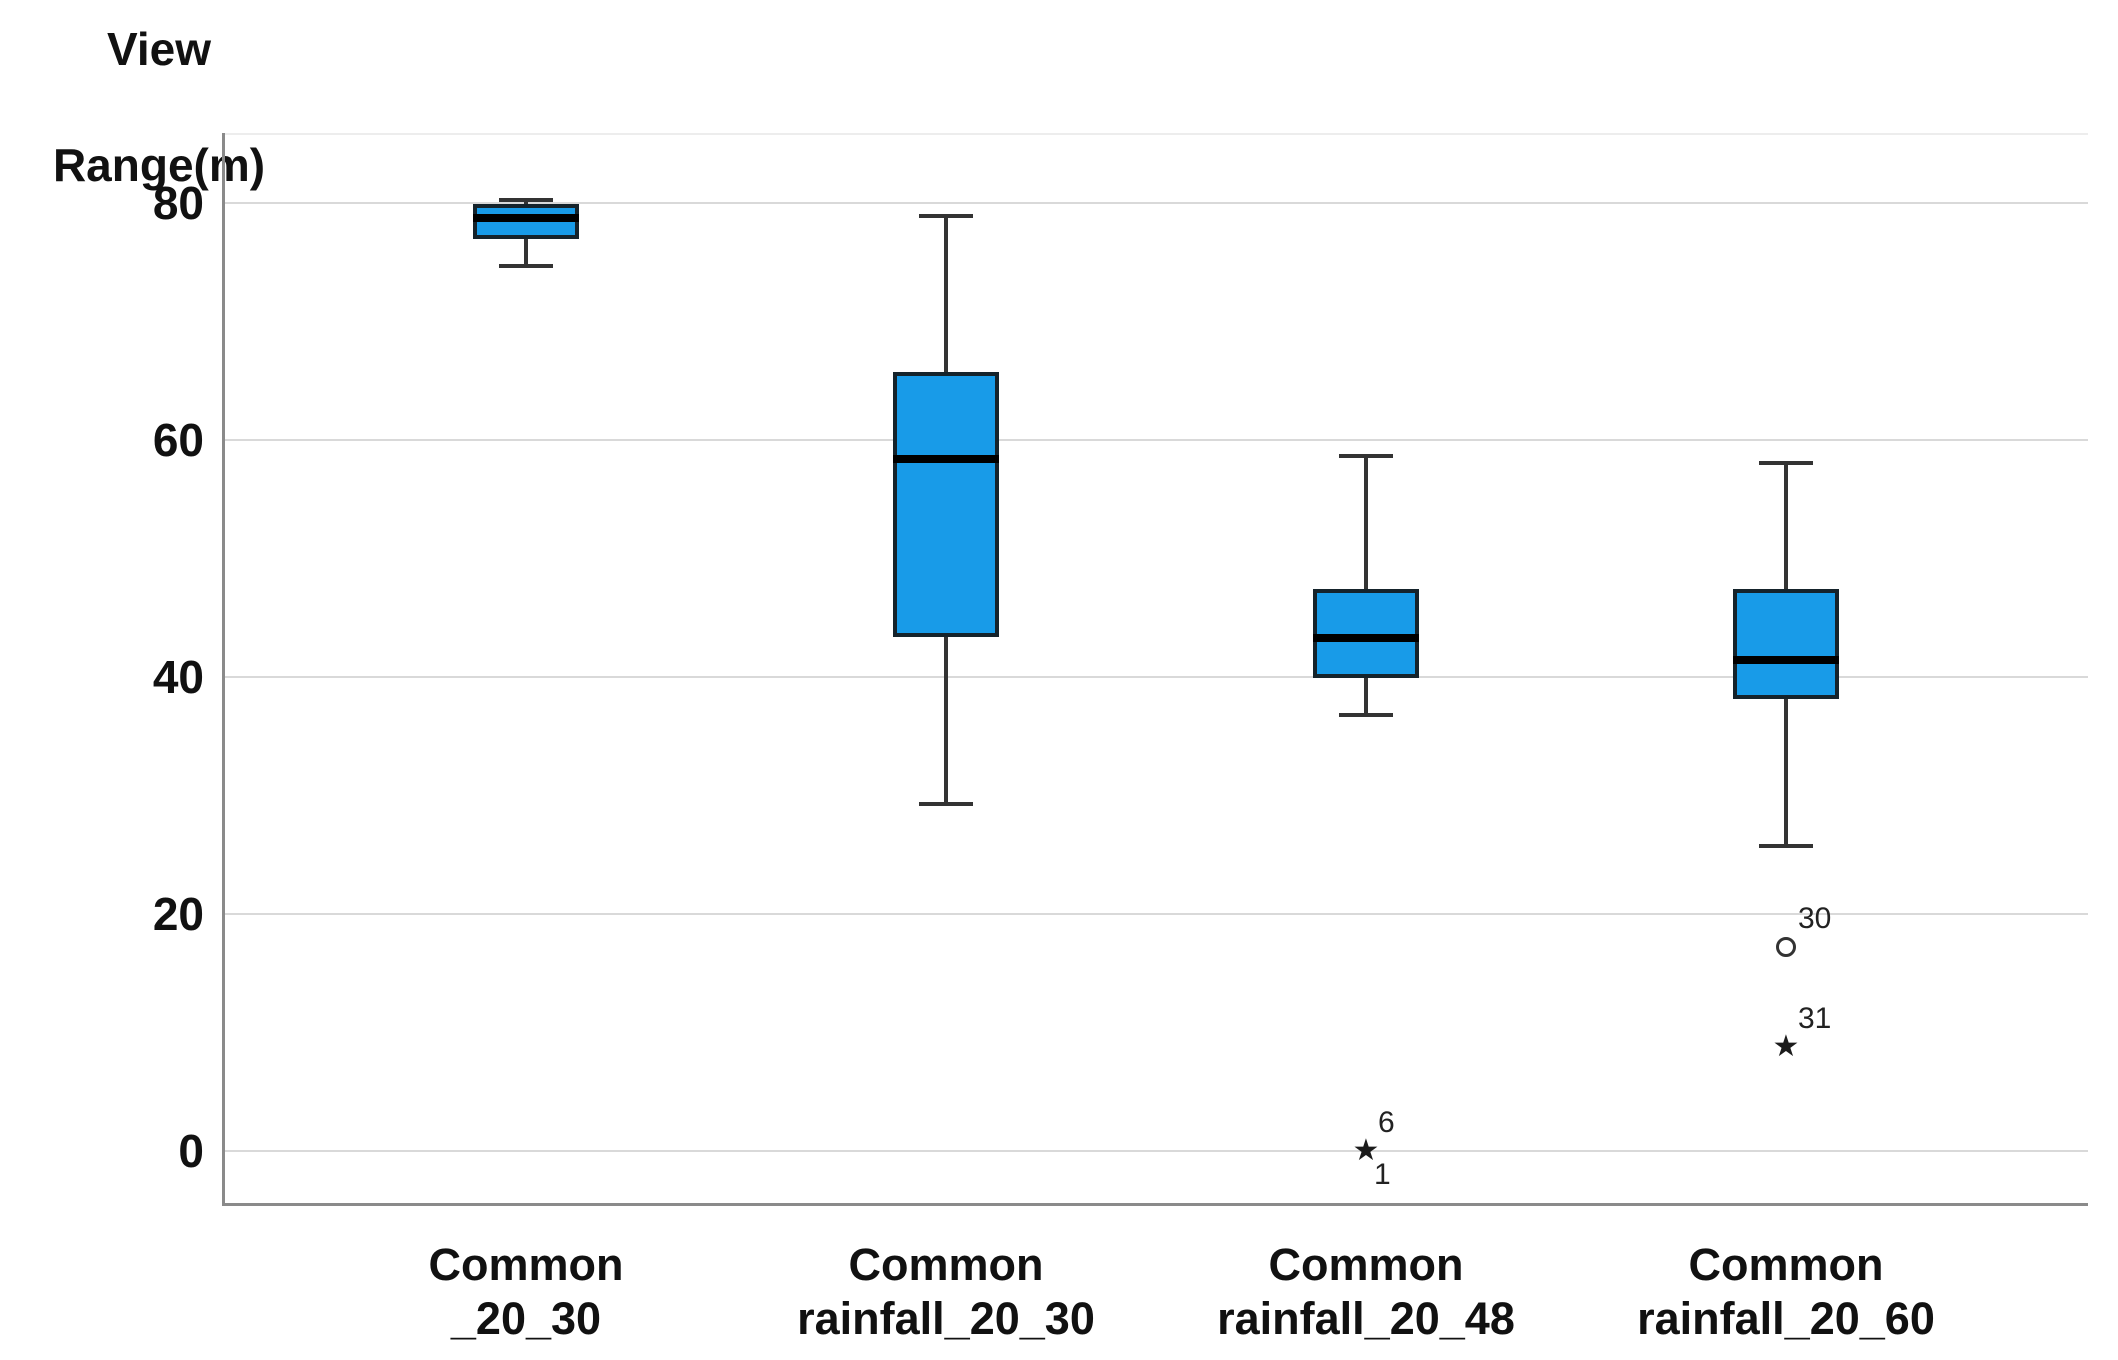 This screenshot has height=1360, width=2118. Describe the element at coordinates (1155, 1204) in the screenshot. I see `x-axis-line` at that location.